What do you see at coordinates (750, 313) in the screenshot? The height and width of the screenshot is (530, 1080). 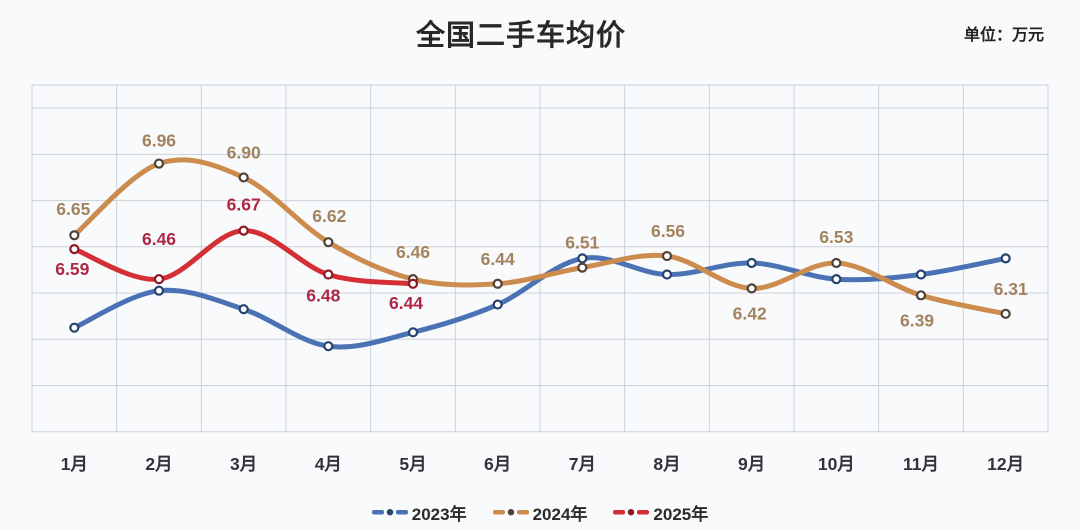 I see `data-label: 6.42` at bounding box center [750, 313].